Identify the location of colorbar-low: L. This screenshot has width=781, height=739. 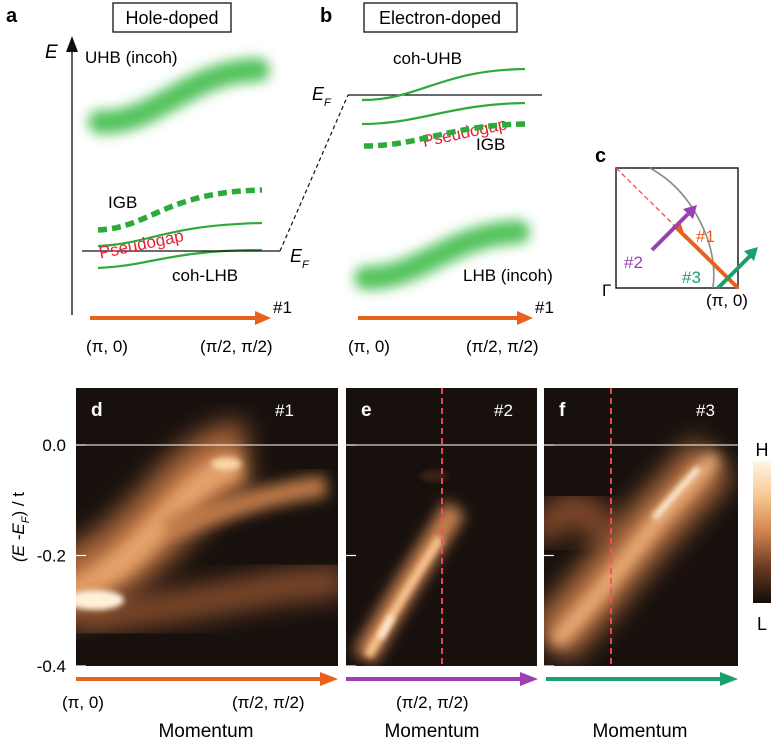
(762, 624).